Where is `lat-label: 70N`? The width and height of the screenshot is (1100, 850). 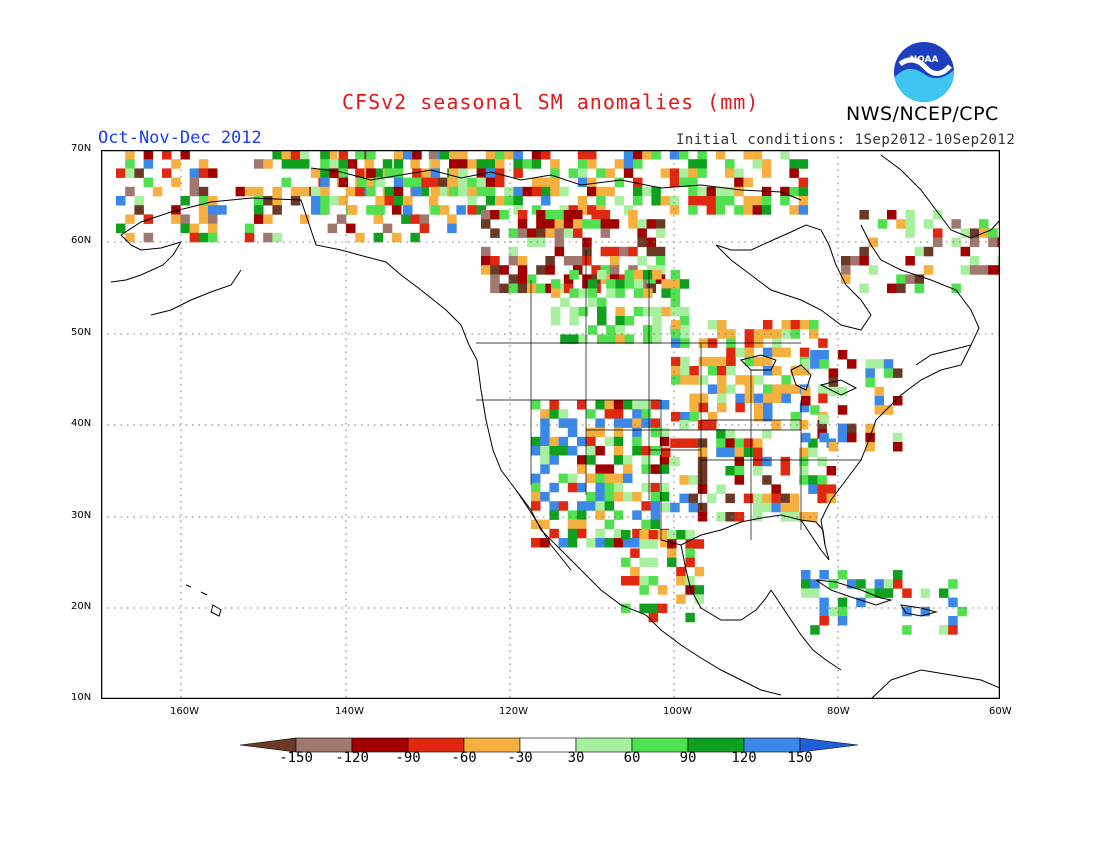 lat-label: 70N is located at coordinates (81, 148).